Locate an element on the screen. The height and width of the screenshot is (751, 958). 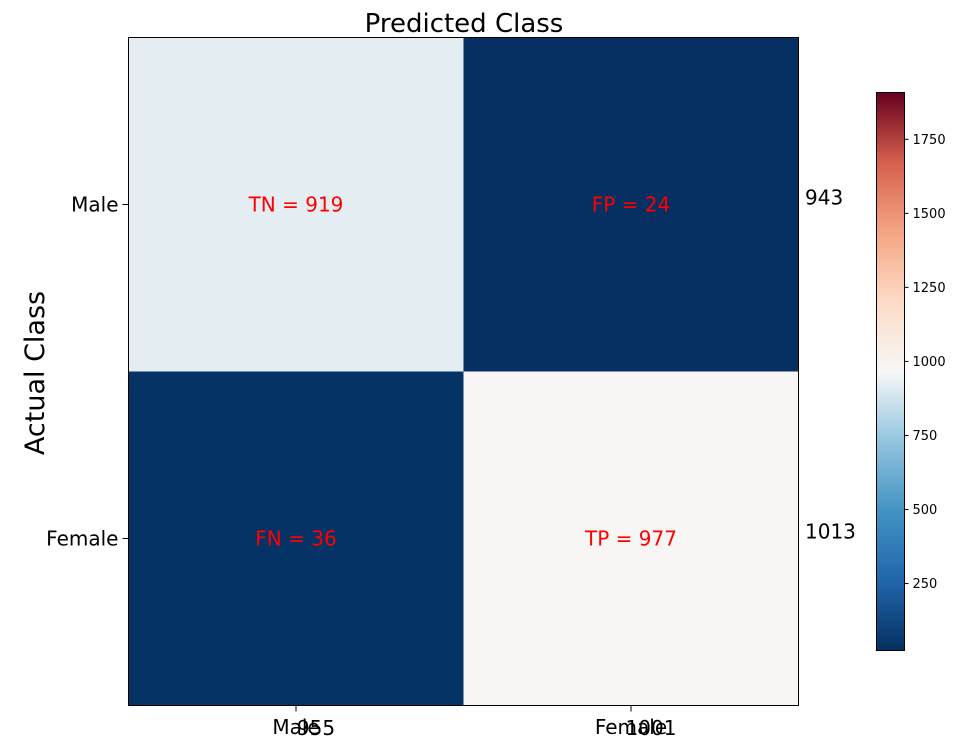
colorbar: 250 500 750 1000 1250 1500 1750 is located at coordinates (911, 371).